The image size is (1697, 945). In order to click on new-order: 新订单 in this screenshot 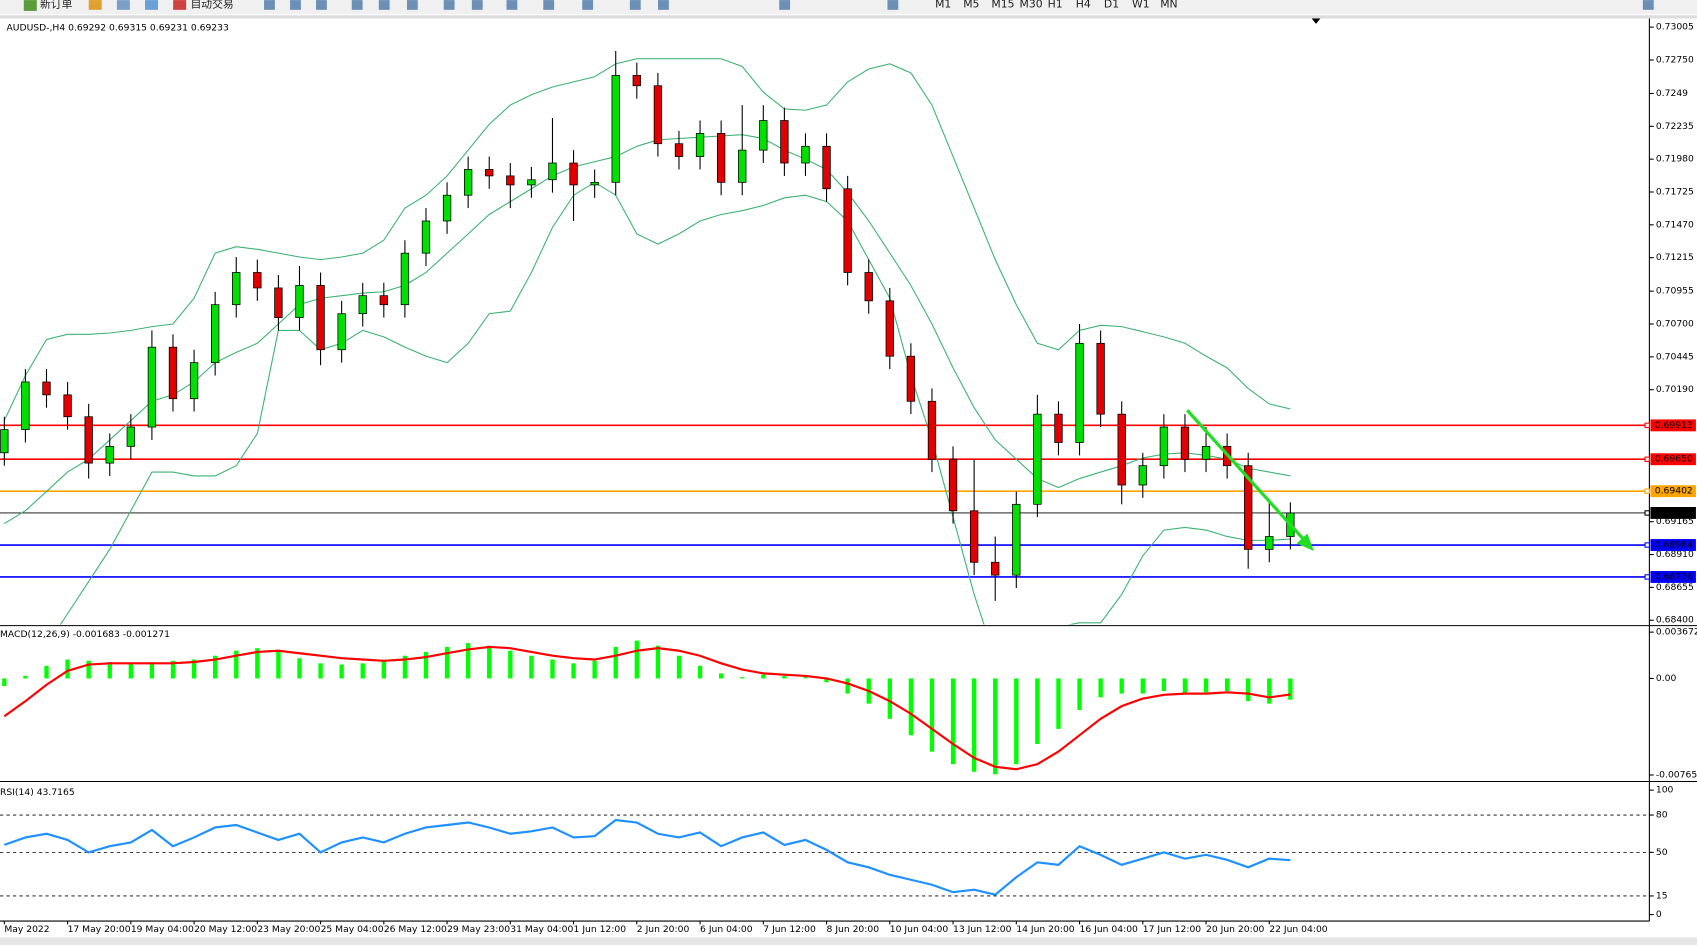, I will do `click(56, 5)`.